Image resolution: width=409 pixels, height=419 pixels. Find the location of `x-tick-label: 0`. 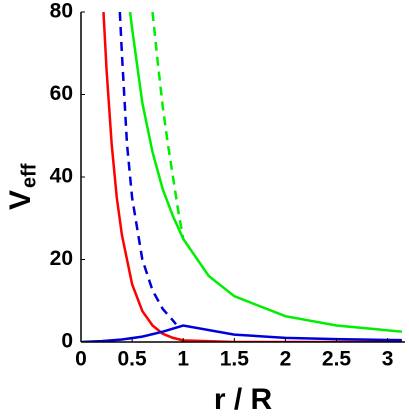

x-tick-label: 0 is located at coordinates (81, 359).